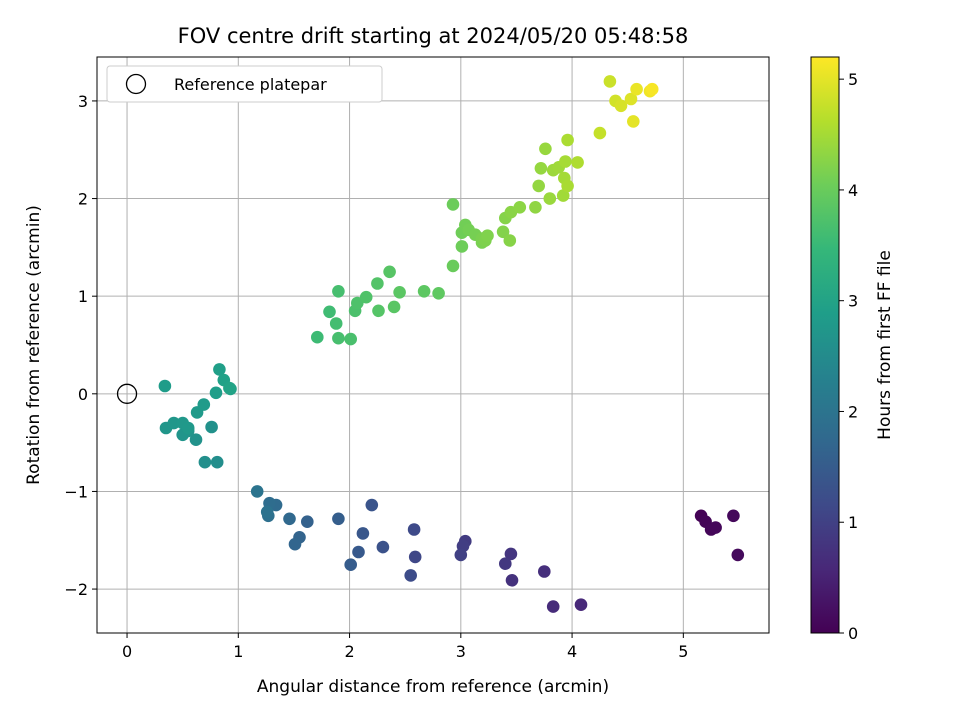 The image size is (960, 720). What do you see at coordinates (76, 491) in the screenshot?
I see `y-tick-label: −1` at bounding box center [76, 491].